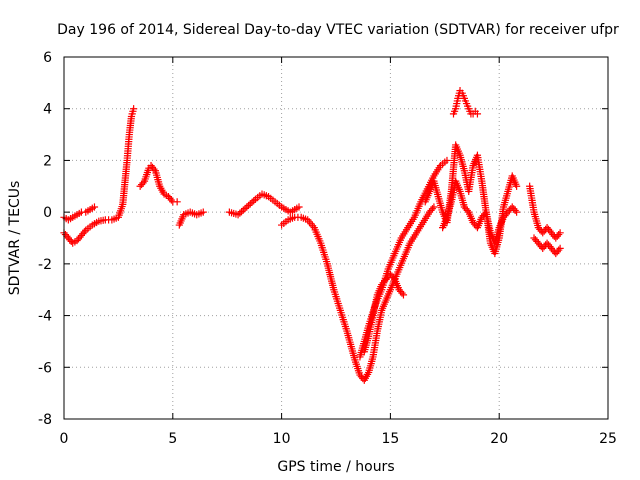 The height and width of the screenshot is (480, 640). Describe the element at coordinates (47, 58) in the screenshot. I see `y-tick-label: 6` at that location.